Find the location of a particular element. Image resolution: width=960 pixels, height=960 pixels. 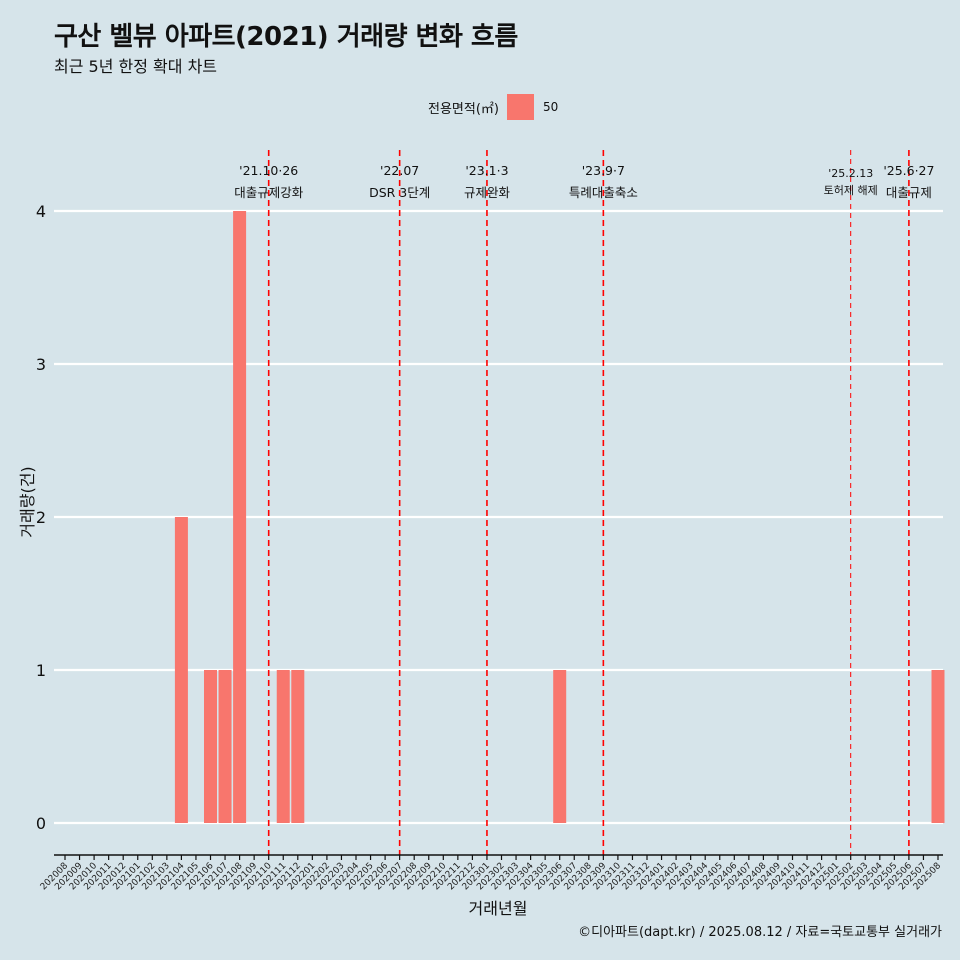

y-tick-label: 0 is located at coordinates (41, 823).